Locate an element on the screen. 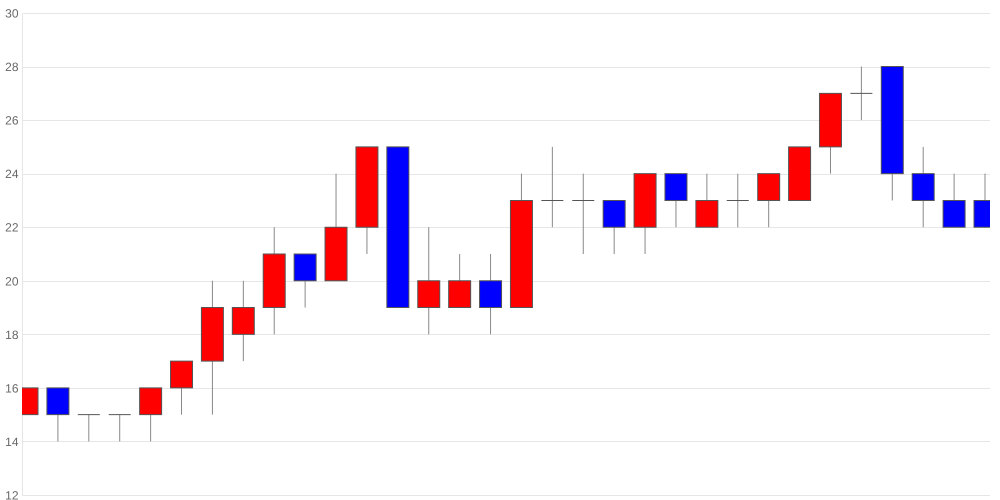 This screenshot has width=1000, height=500. y-tick-label: 20 is located at coordinates (12, 281).